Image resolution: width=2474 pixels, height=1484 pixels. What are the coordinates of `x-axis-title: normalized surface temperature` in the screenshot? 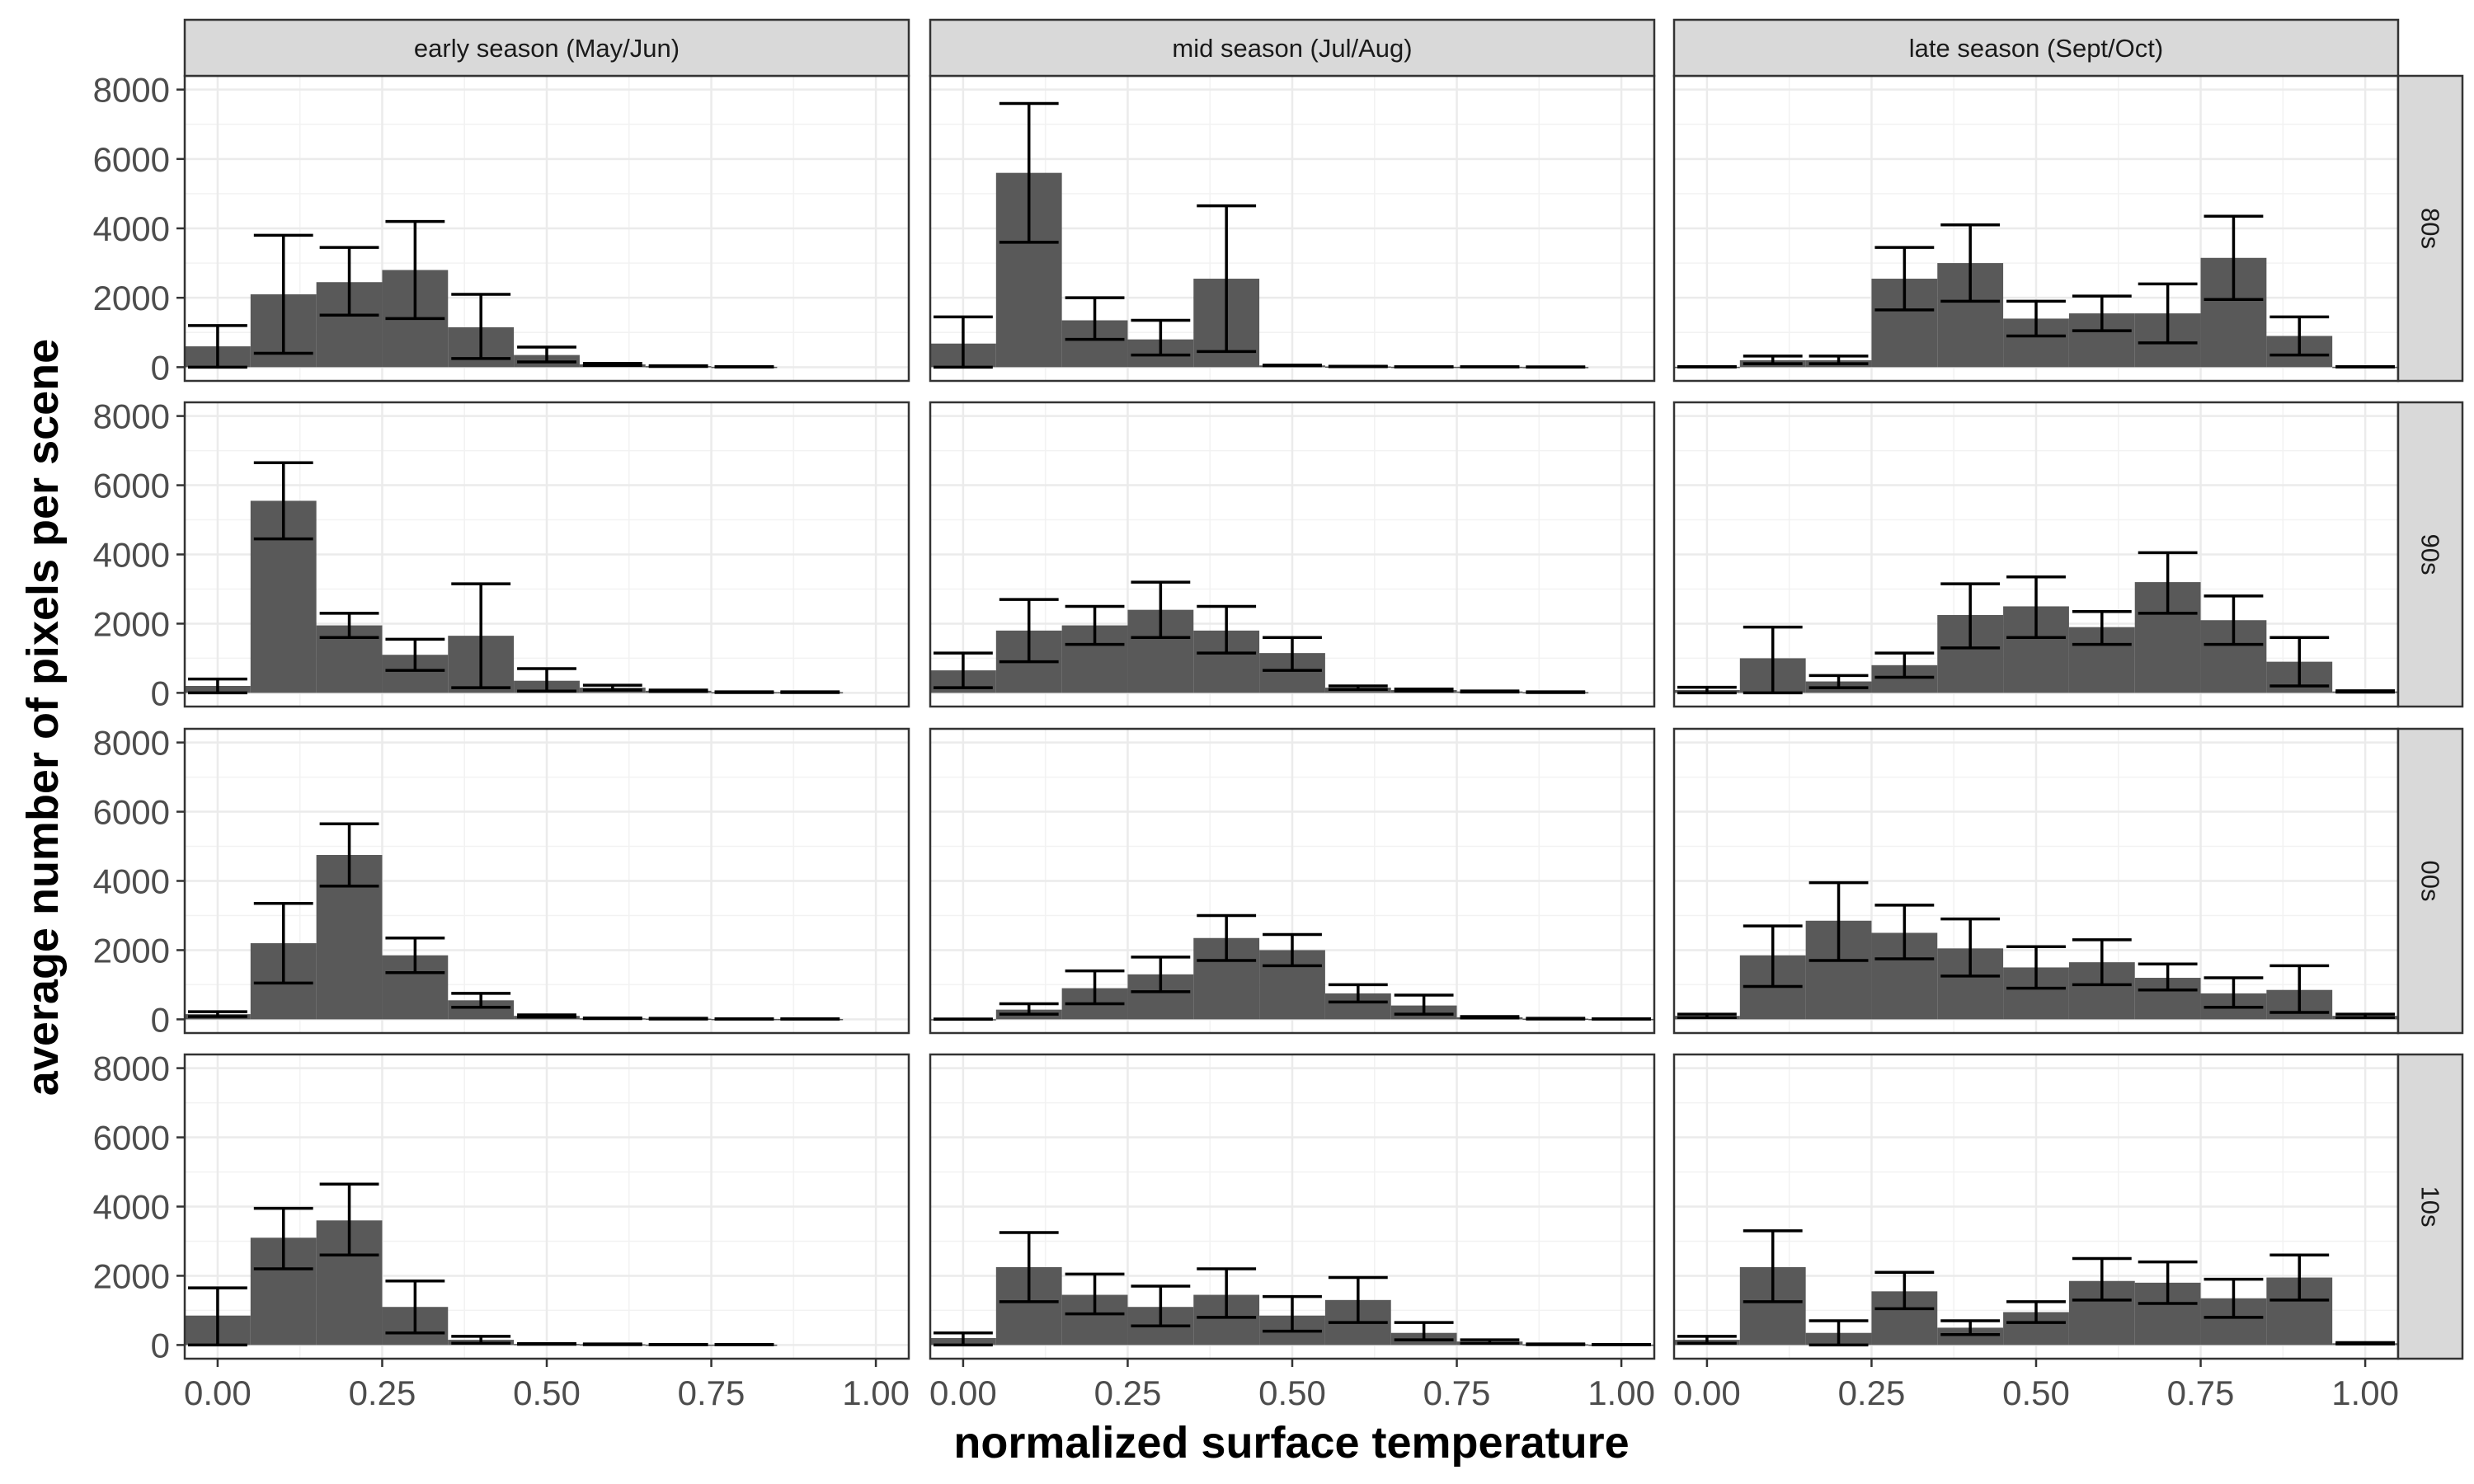 It's located at (1291, 1443).